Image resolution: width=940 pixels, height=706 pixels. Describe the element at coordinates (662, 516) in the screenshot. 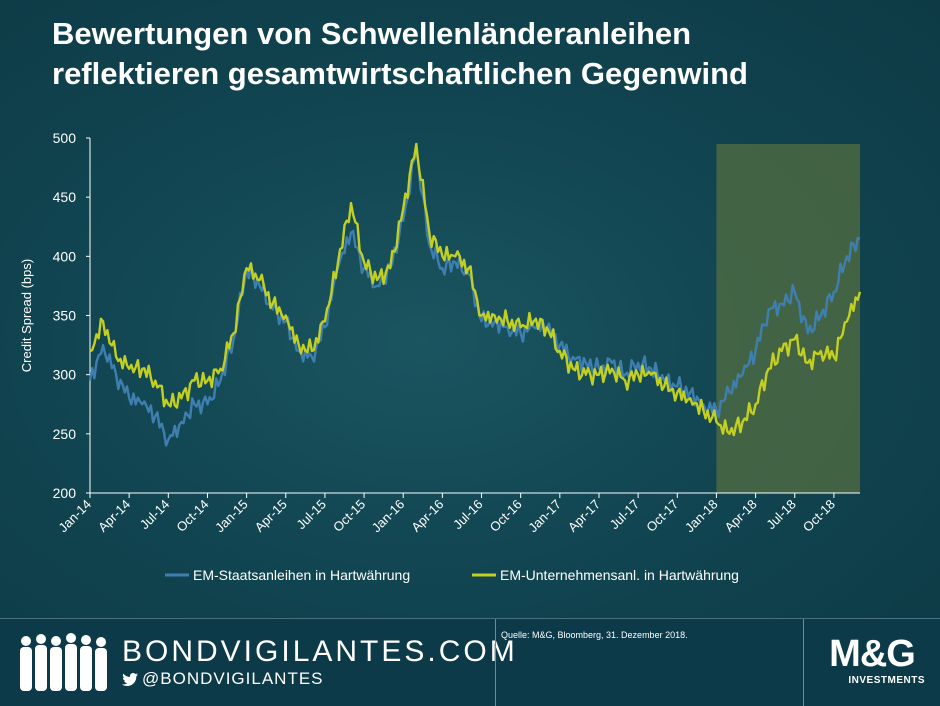

I see `x-tick-label: Oct-17` at that location.